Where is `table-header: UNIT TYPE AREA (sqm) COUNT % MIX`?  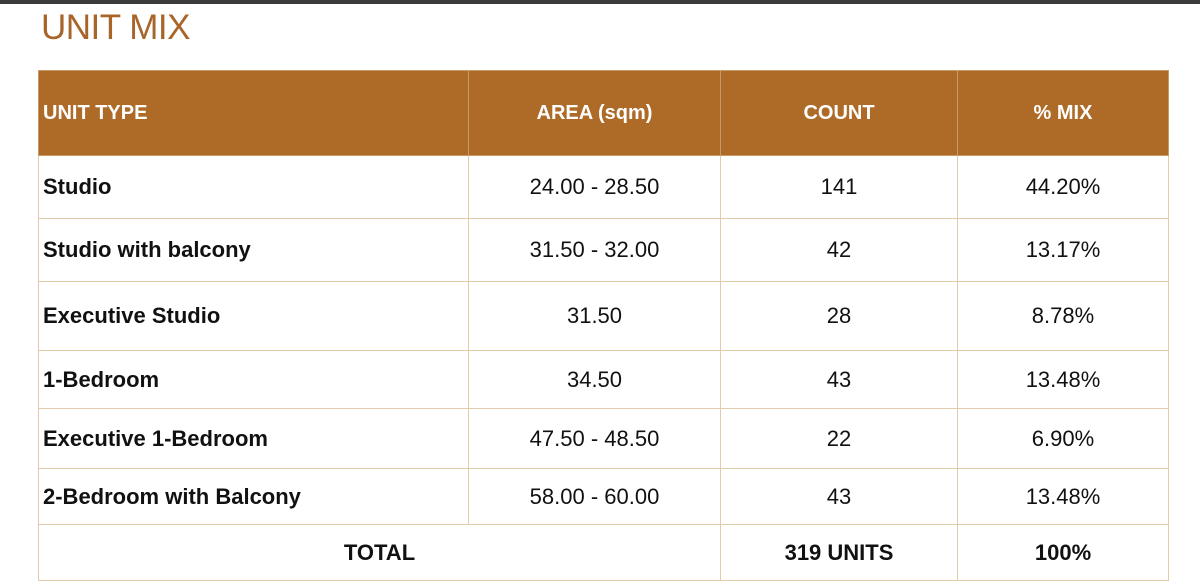 table-header: UNIT TYPE AREA (sqm) COUNT % MIX is located at coordinates (603, 113).